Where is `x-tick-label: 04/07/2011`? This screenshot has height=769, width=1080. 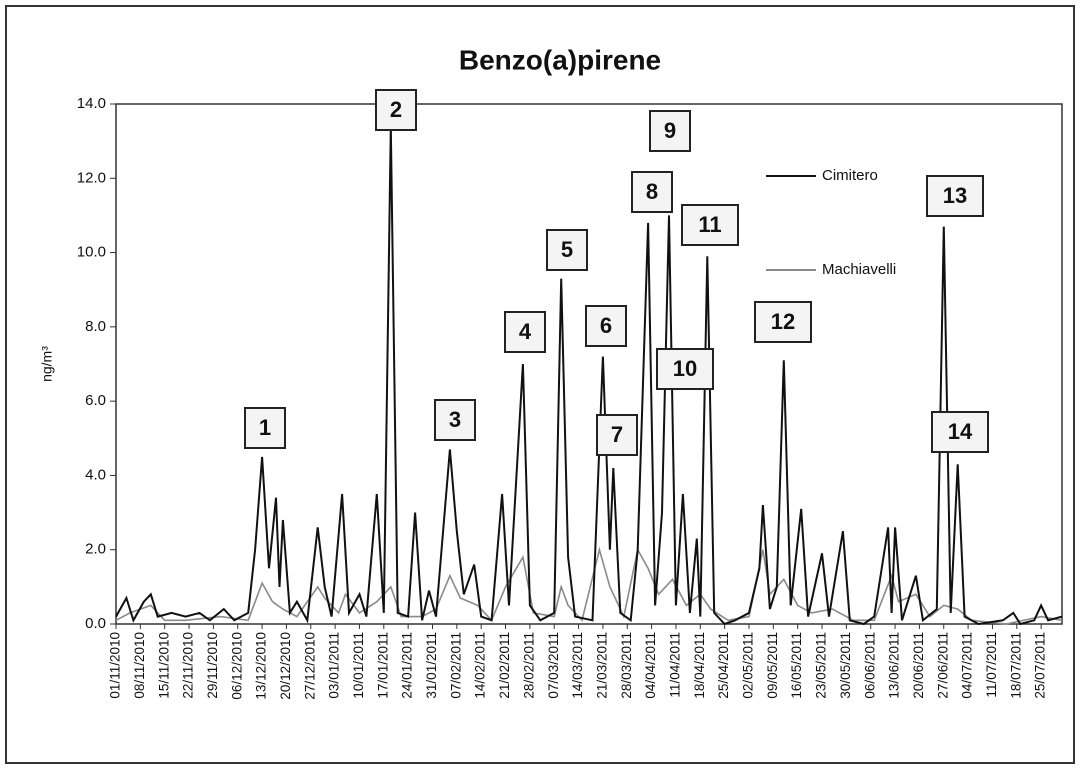
x-tick-label: 04/07/2011 is located at coordinates (967, 665).